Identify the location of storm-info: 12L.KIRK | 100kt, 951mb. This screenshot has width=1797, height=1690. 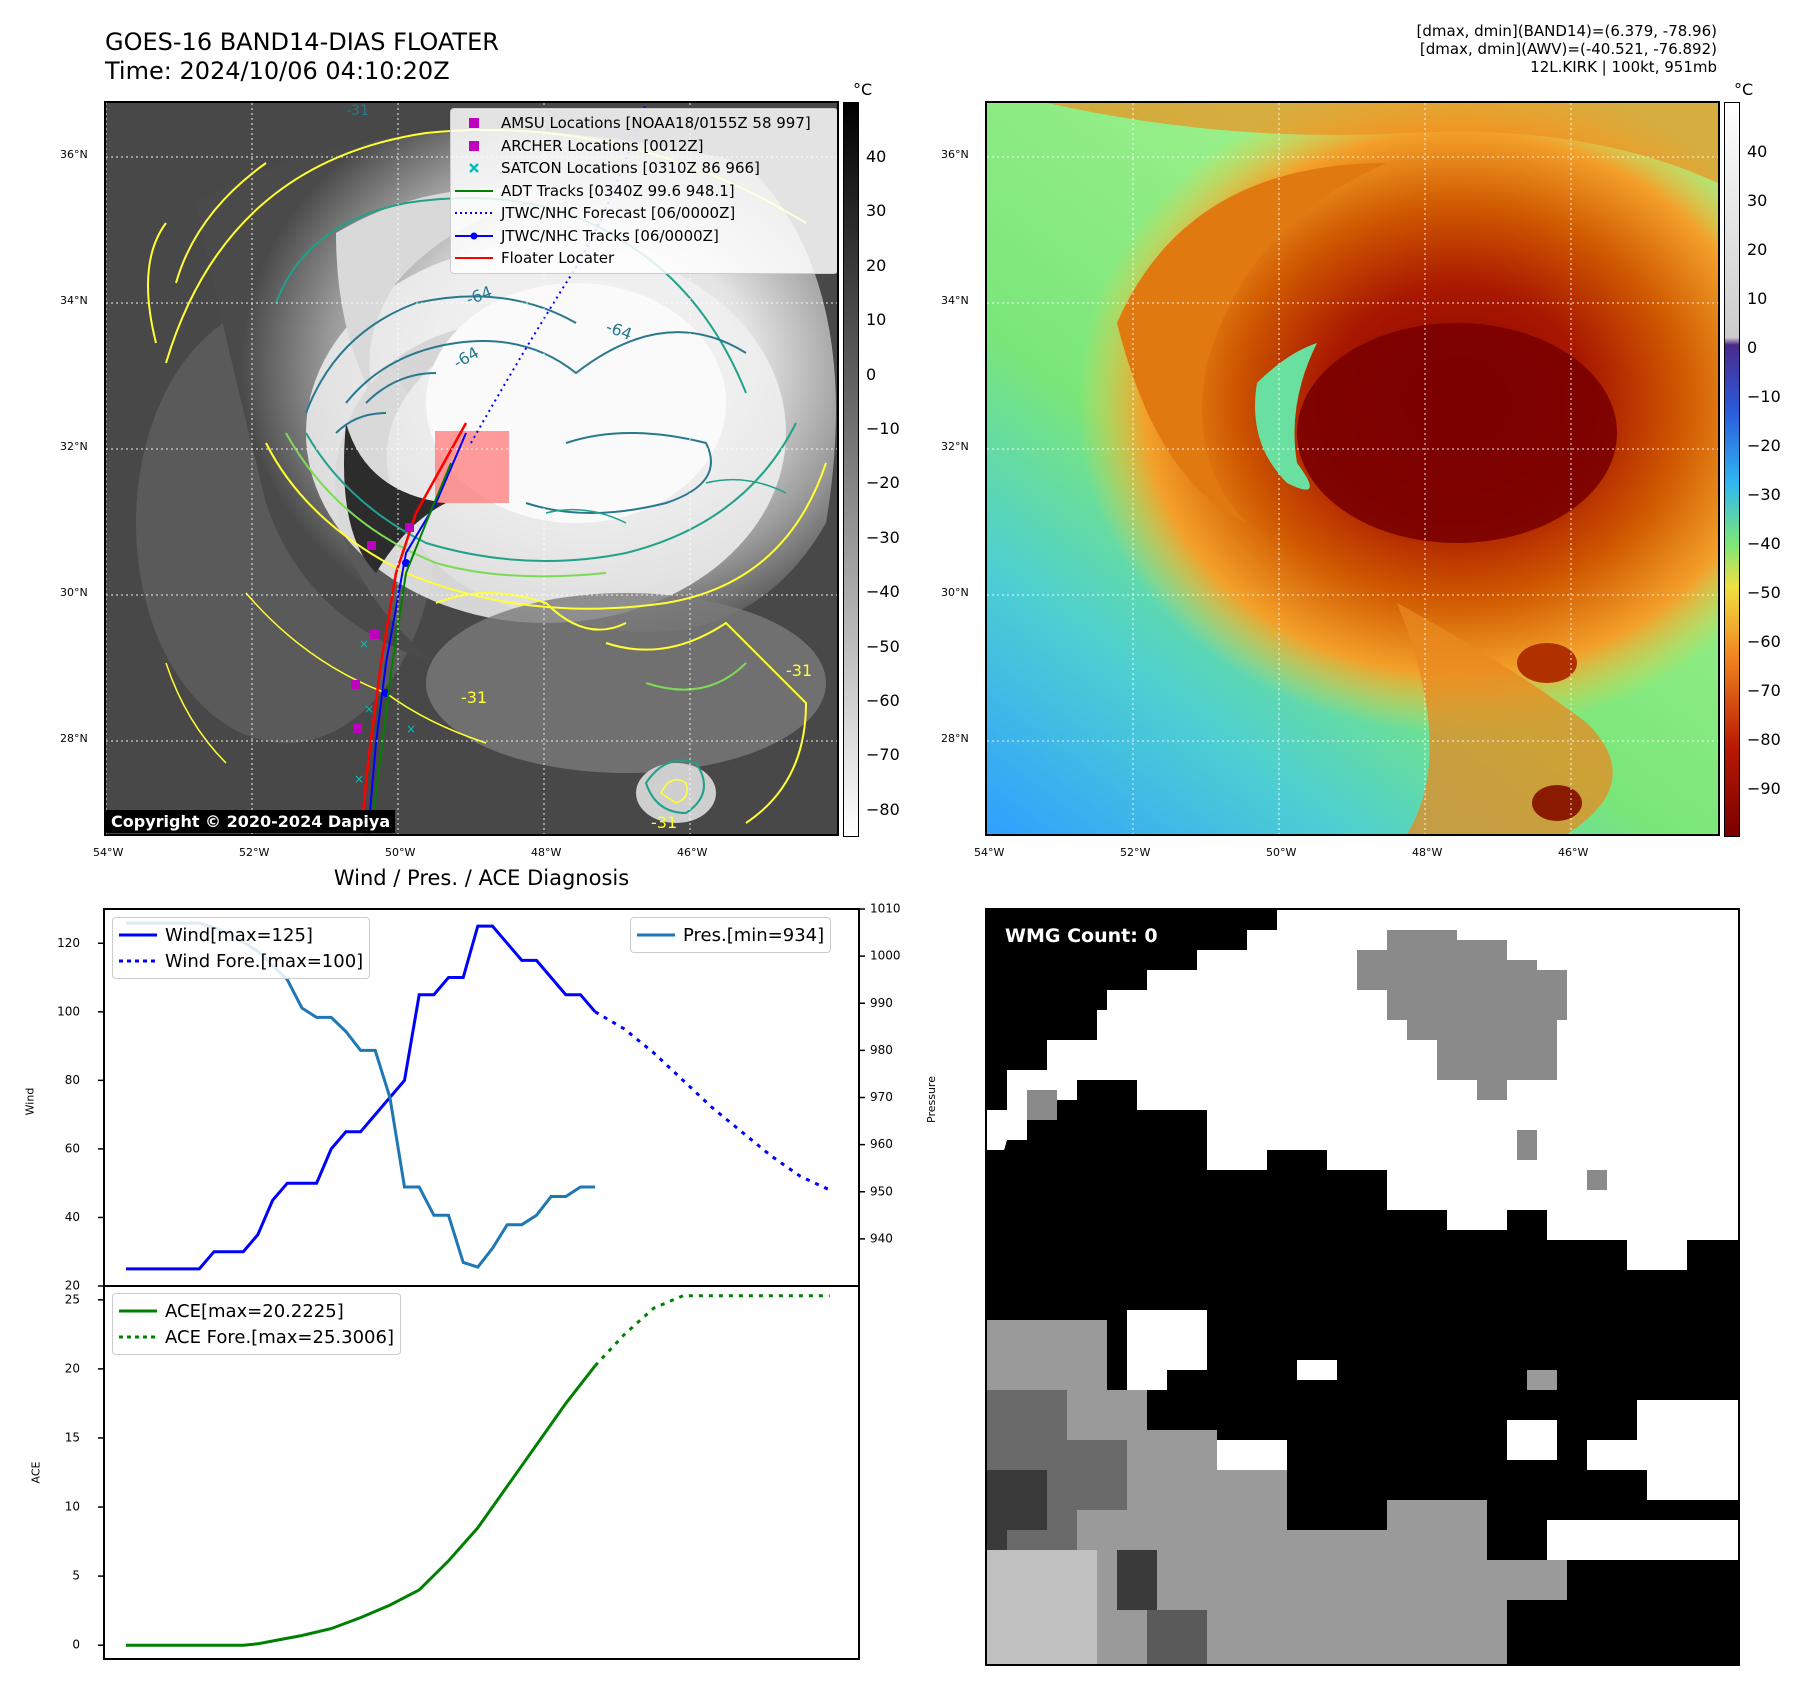
(1623, 67).